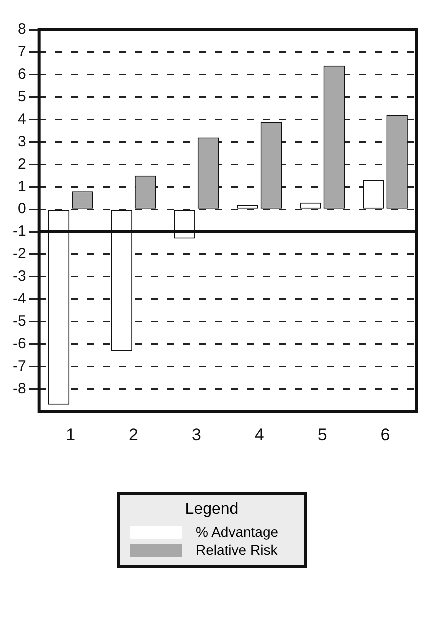 The image size is (431, 622). Describe the element at coordinates (19, 343) in the screenshot. I see `y-tick-label: -6` at that location.